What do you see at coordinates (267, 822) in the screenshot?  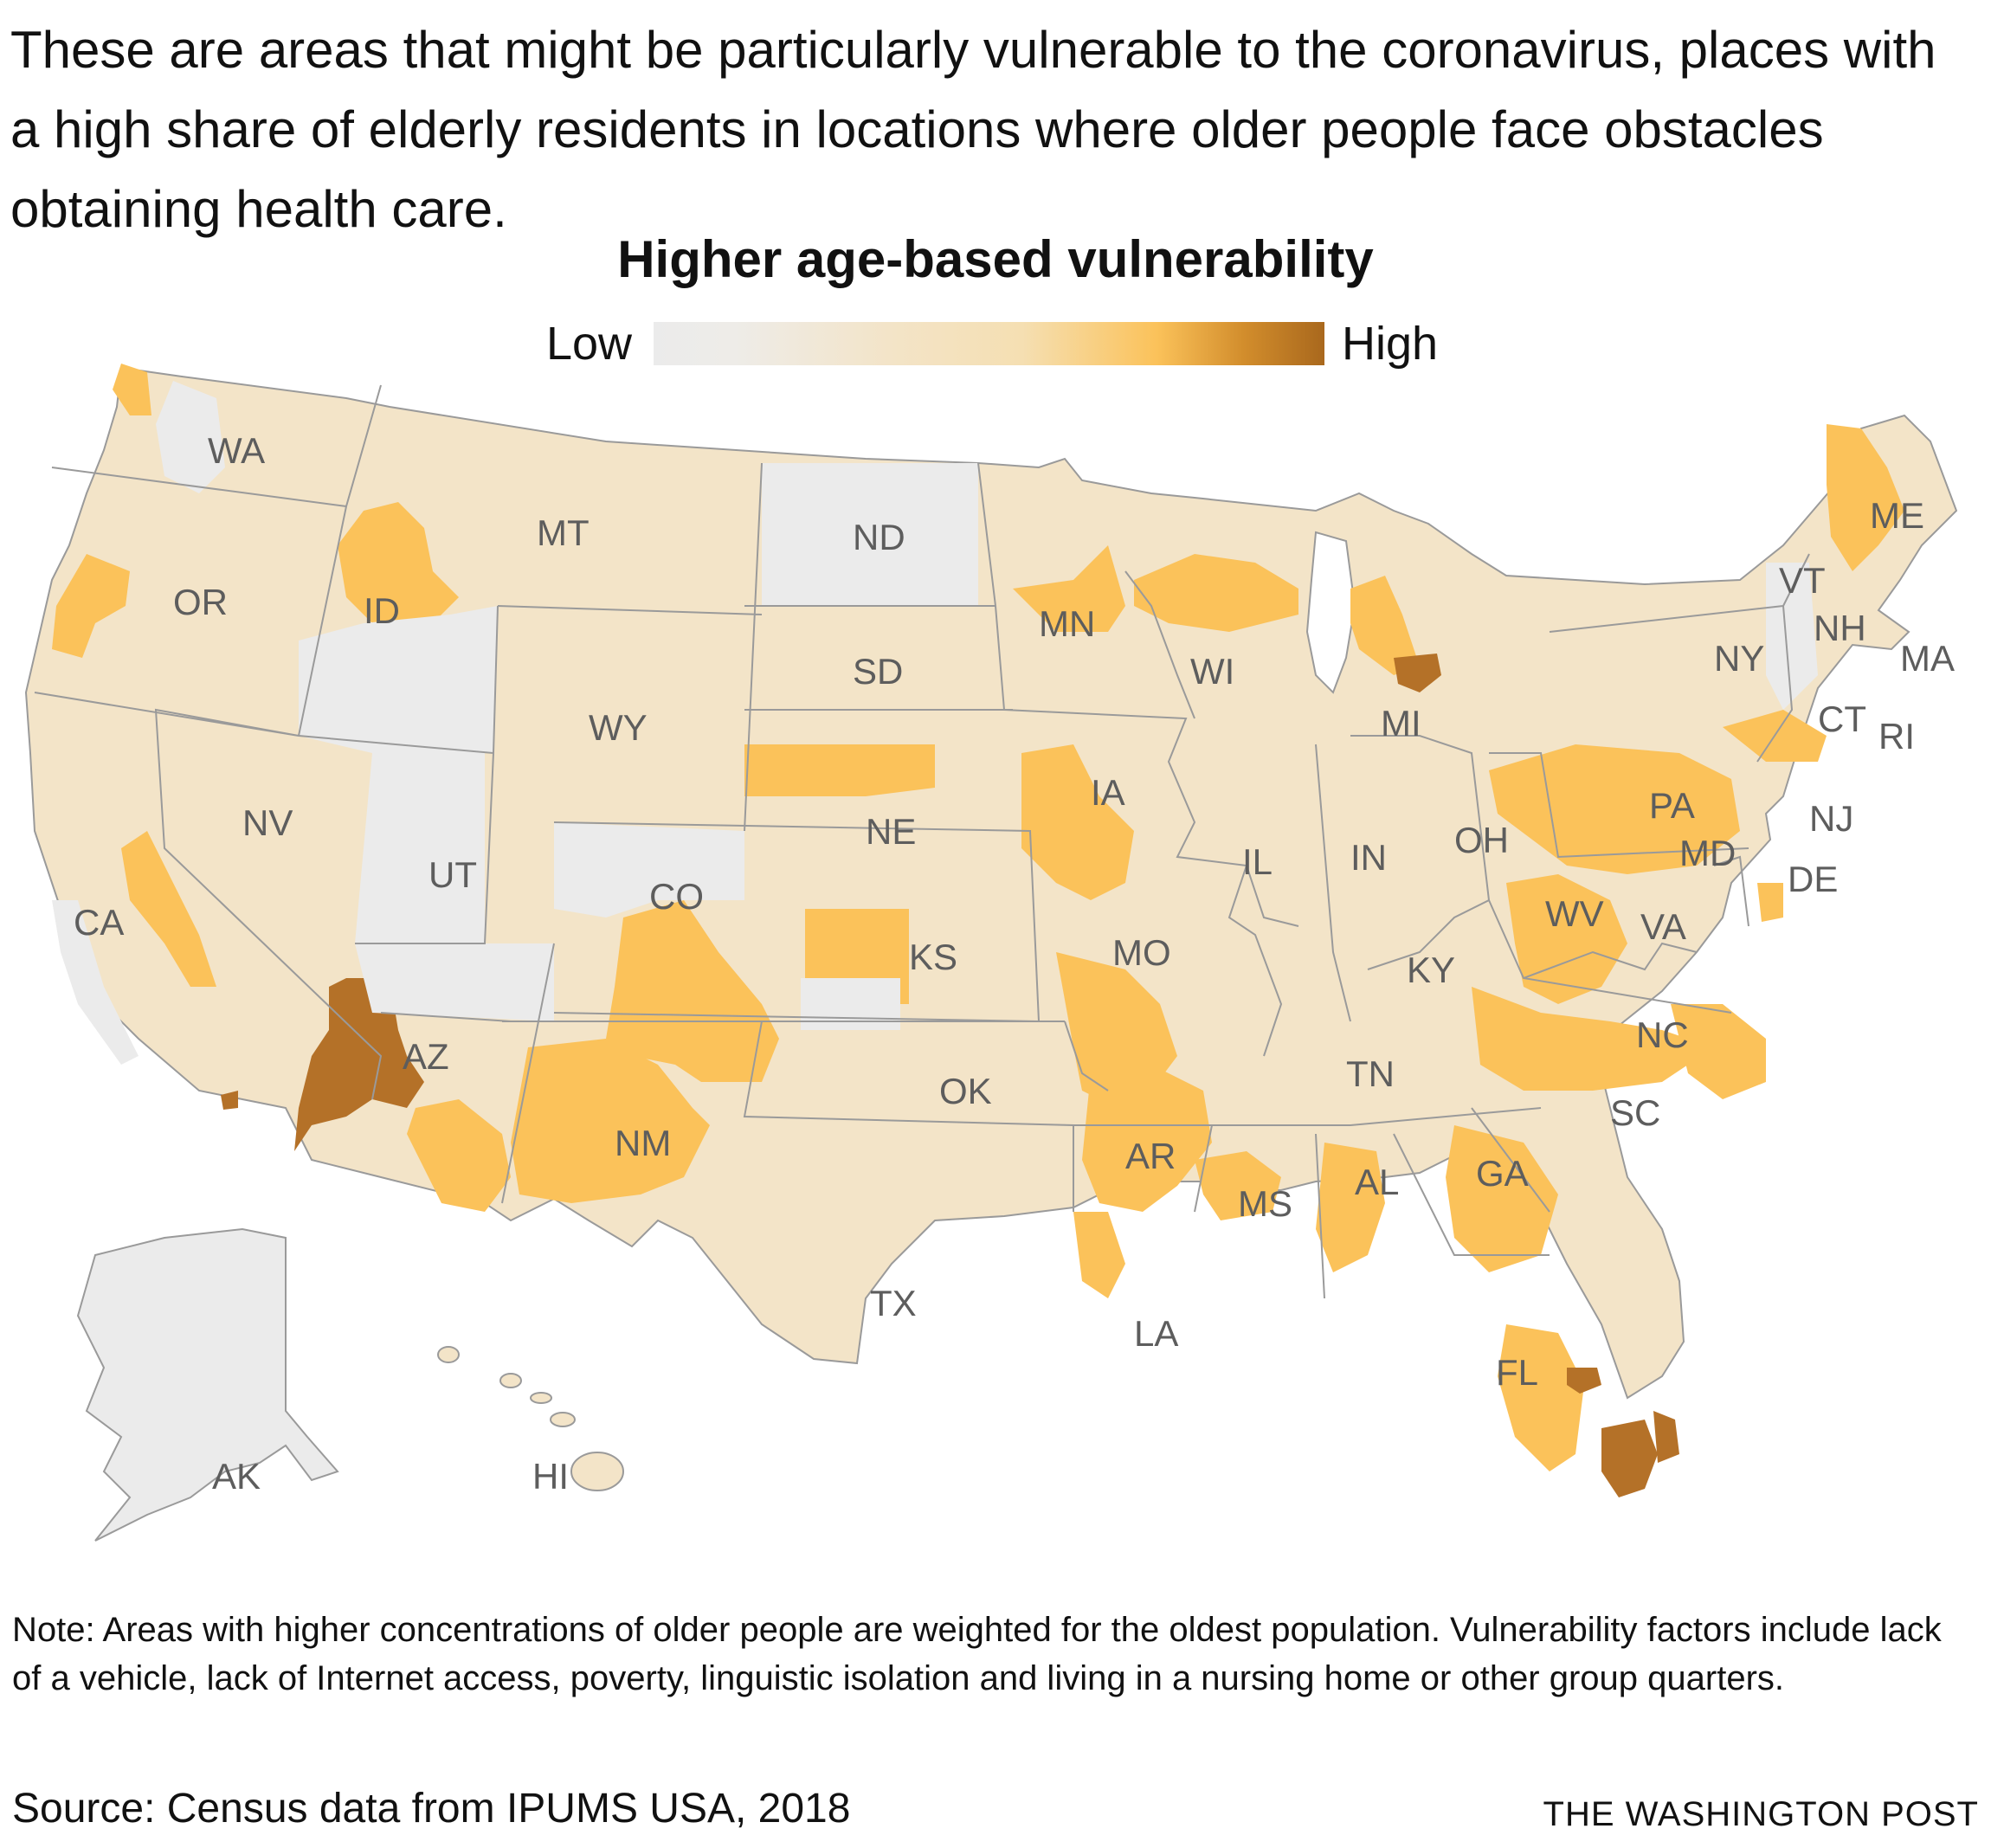 I see `state-label-nv: NV` at bounding box center [267, 822].